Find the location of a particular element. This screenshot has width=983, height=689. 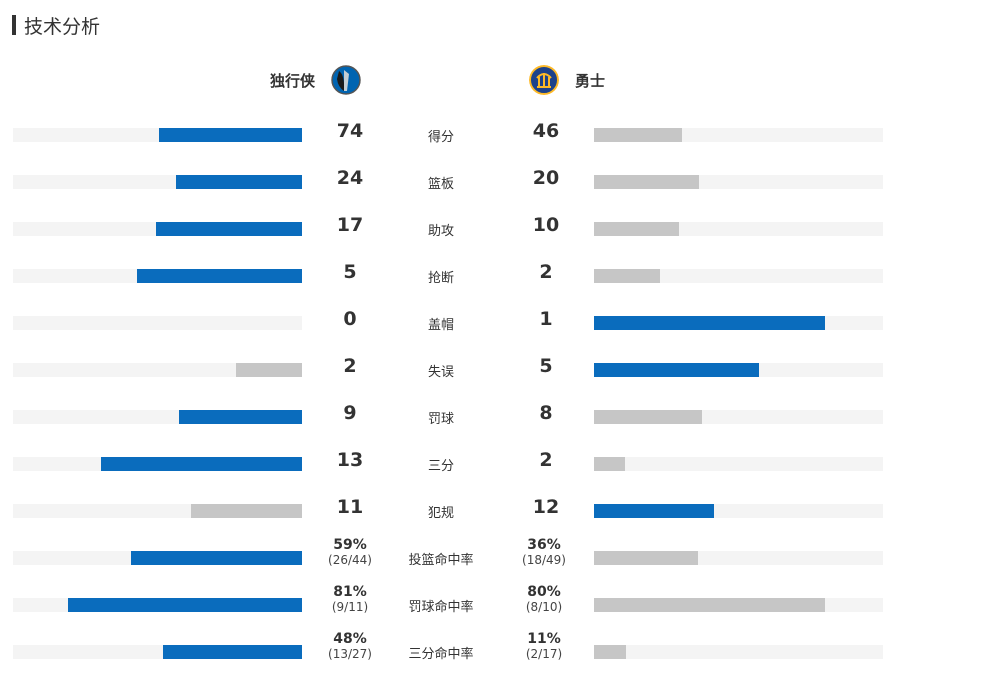

stat-label: 三分命中率 is located at coordinates (441, 654).